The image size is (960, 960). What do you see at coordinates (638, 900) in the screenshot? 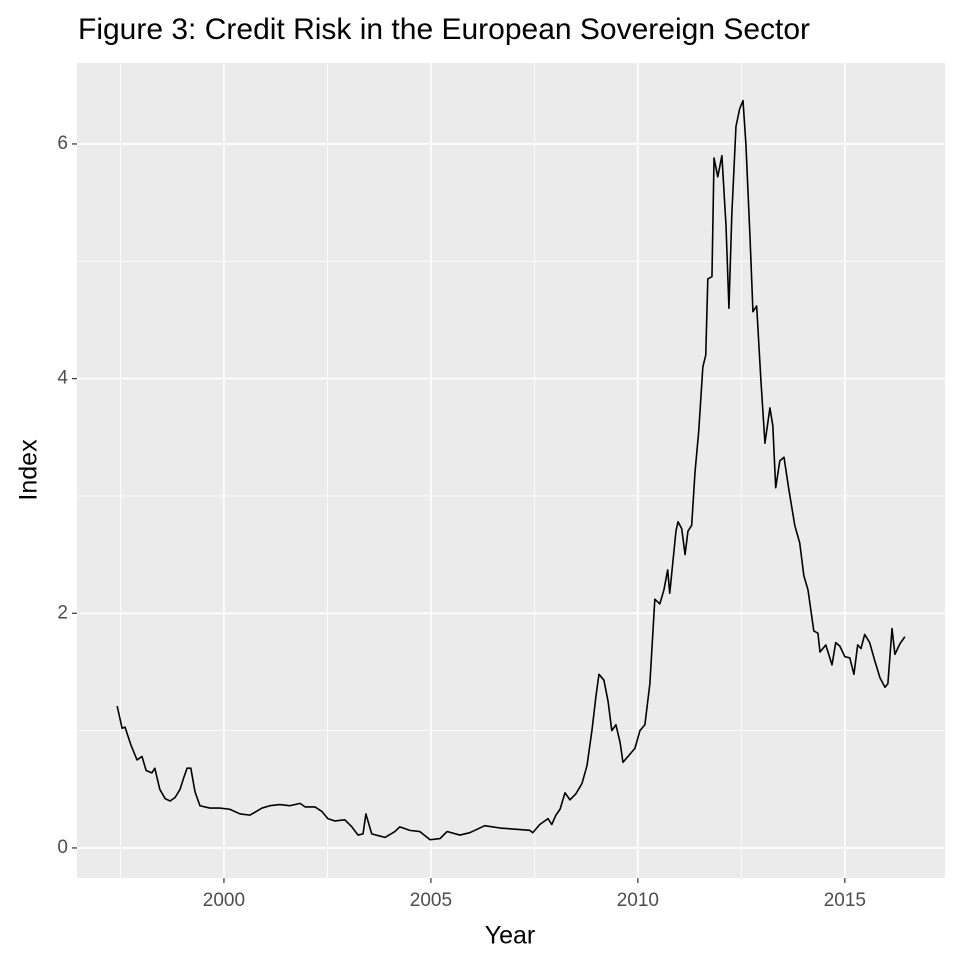
I see `x-tick-label: 2010` at bounding box center [638, 900].